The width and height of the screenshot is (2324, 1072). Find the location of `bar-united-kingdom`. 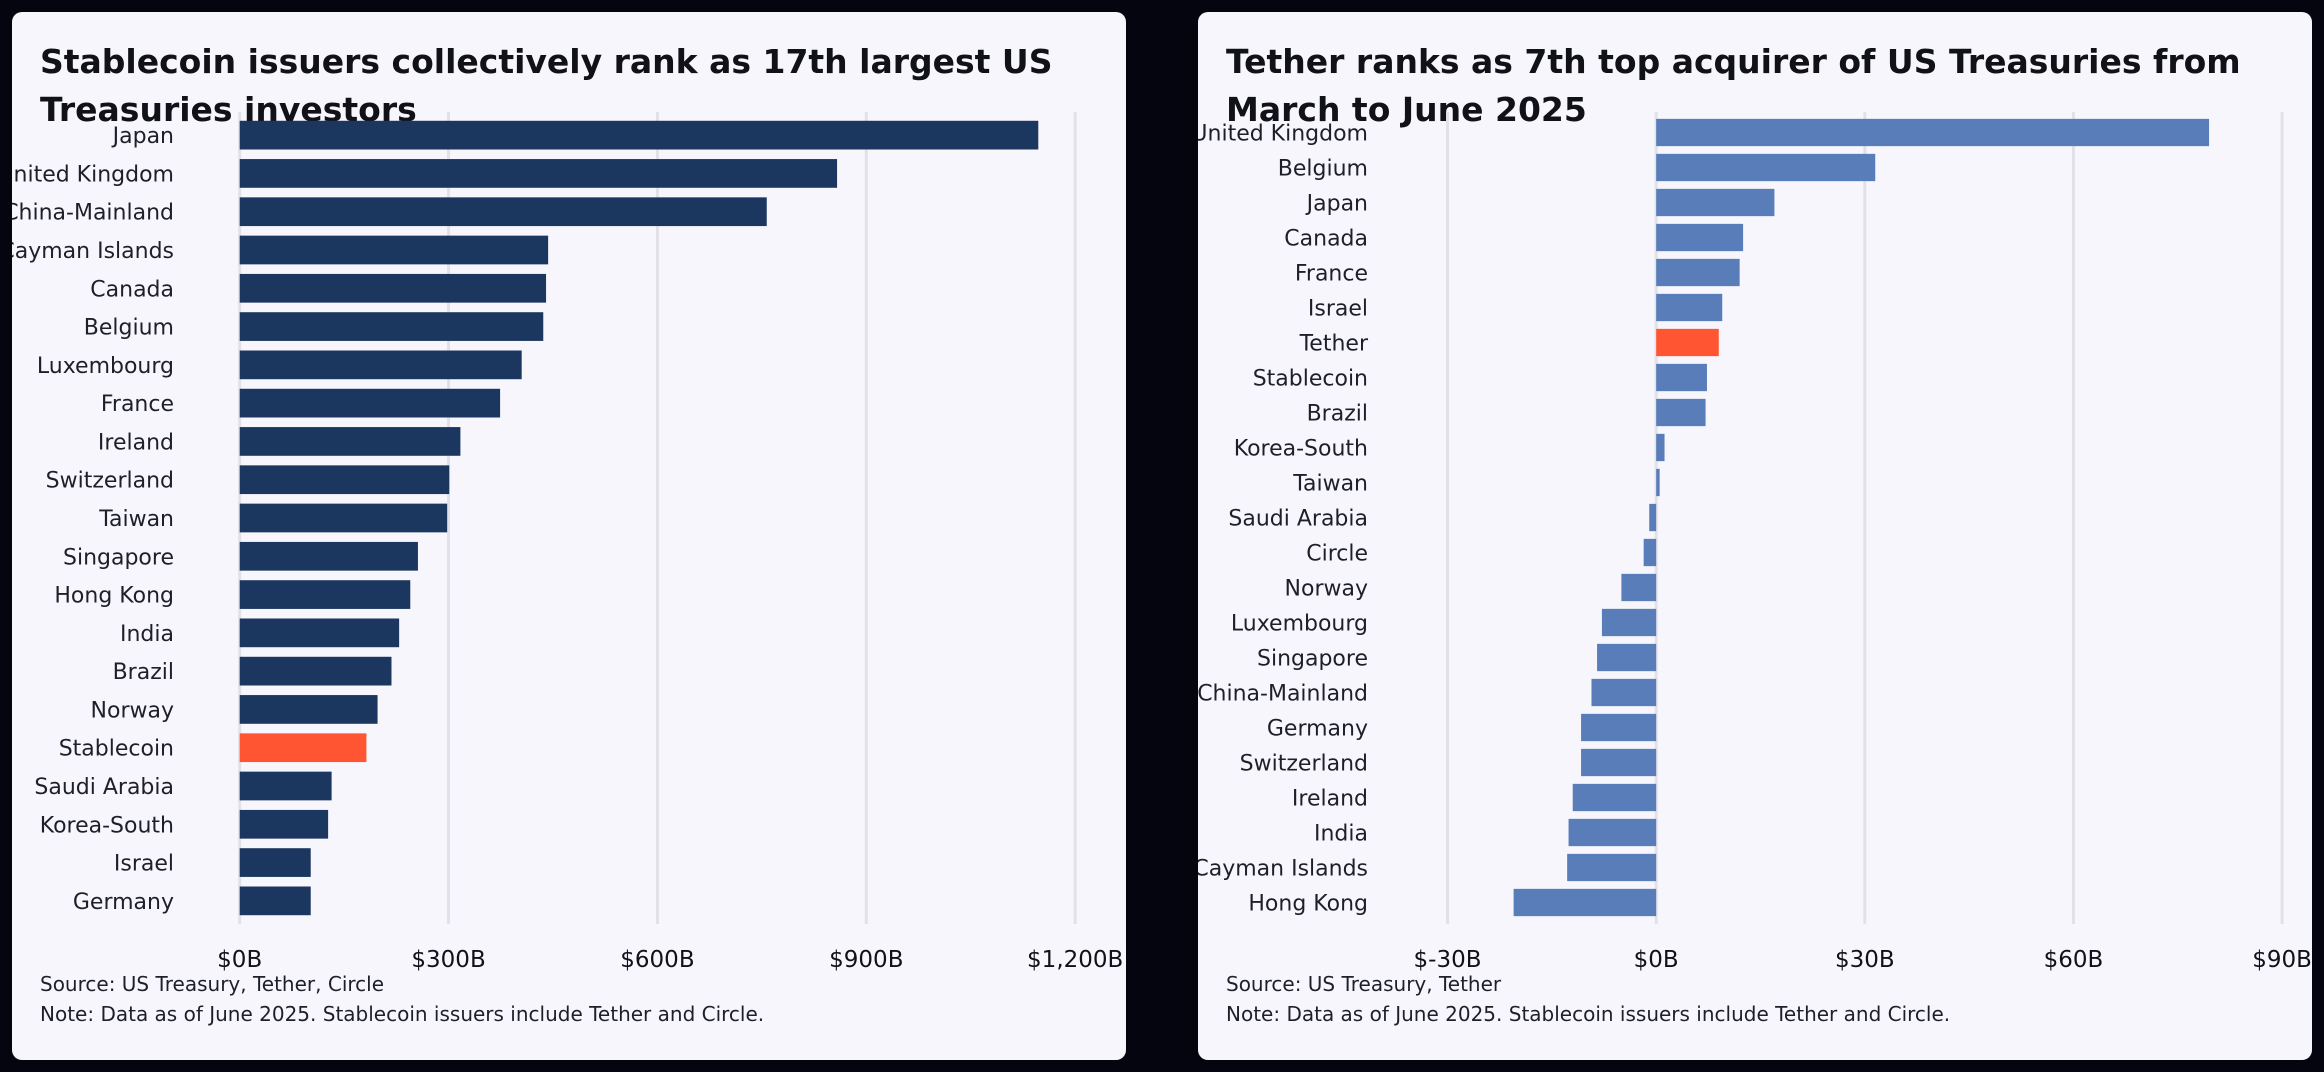

bar-united-kingdom is located at coordinates (1933, 132).